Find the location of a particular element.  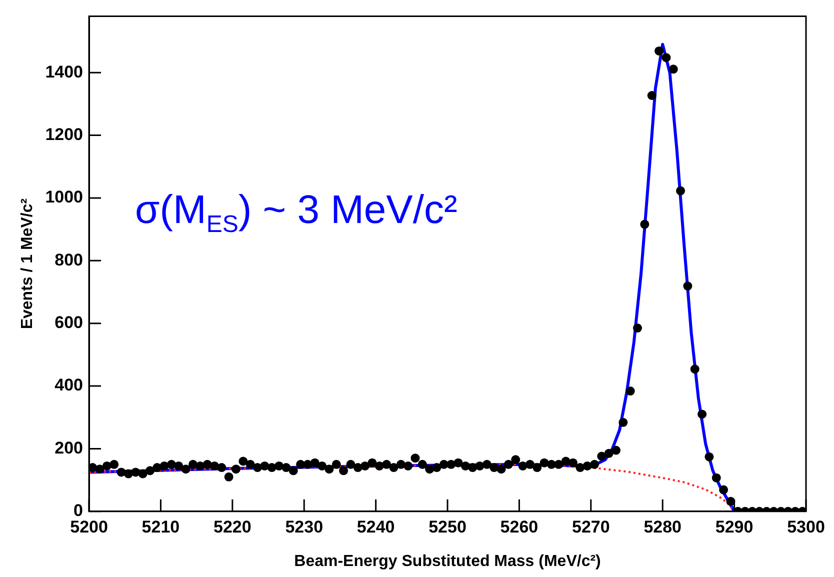

x-tick-label: 5240 is located at coordinates (375, 526).